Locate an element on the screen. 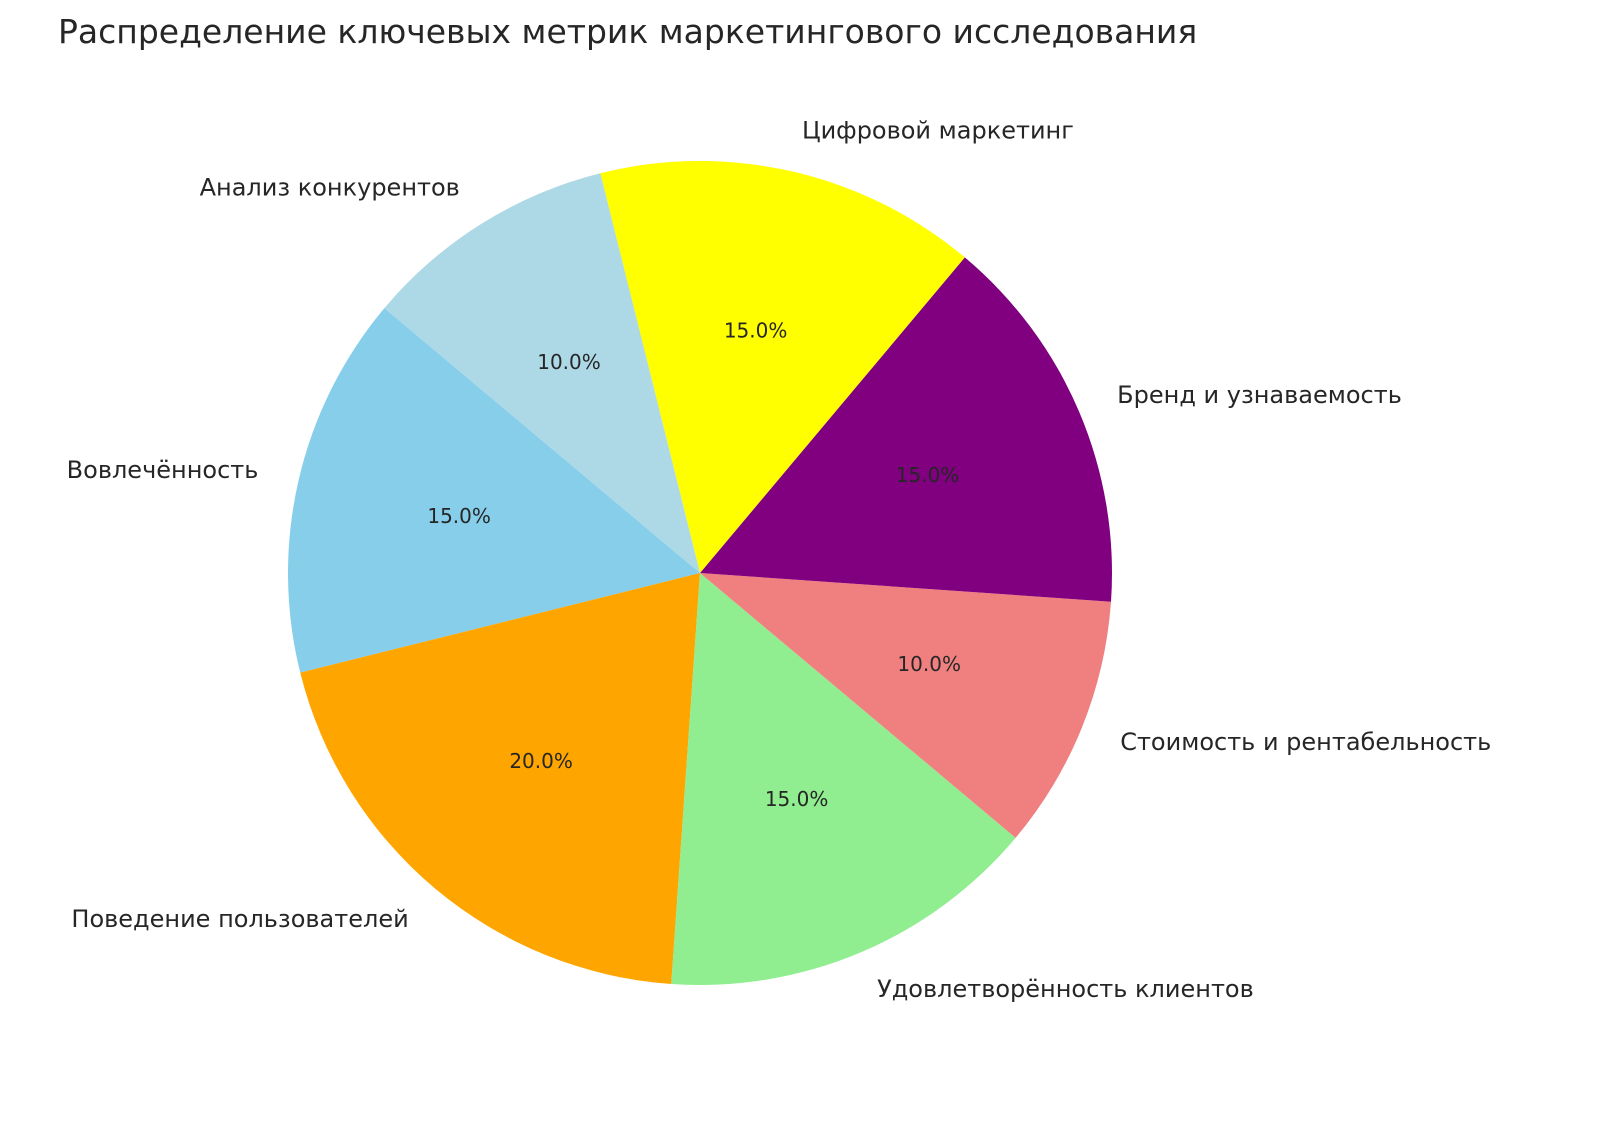  slice-label: Анализ конкурентов is located at coordinates (330, 188).